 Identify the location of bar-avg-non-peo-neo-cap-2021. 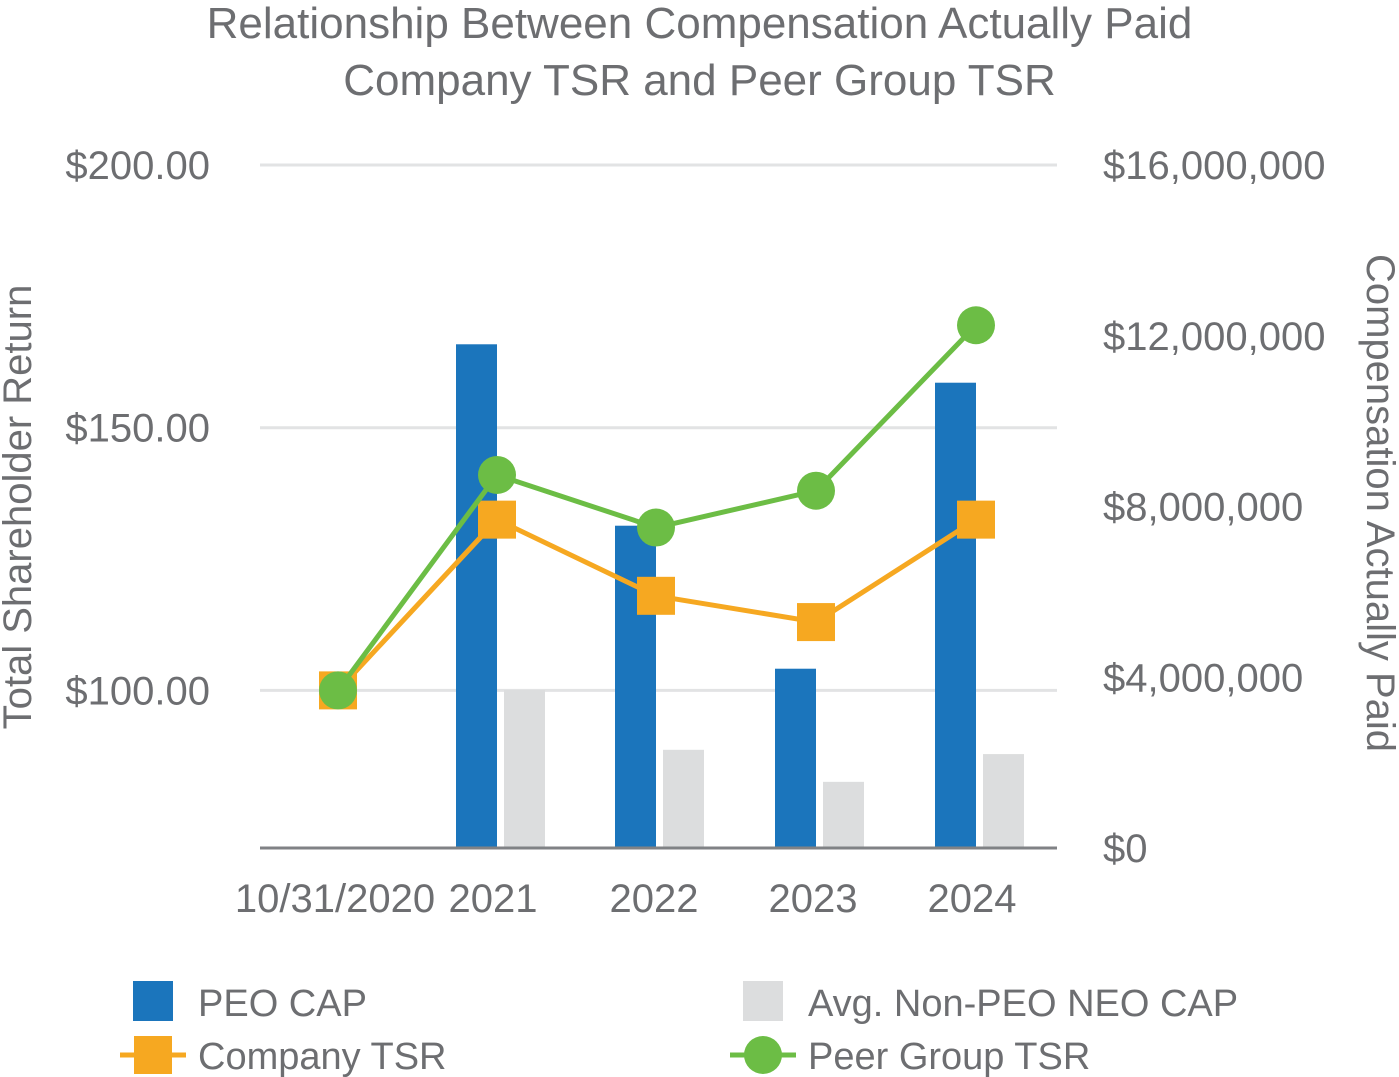
(524, 769).